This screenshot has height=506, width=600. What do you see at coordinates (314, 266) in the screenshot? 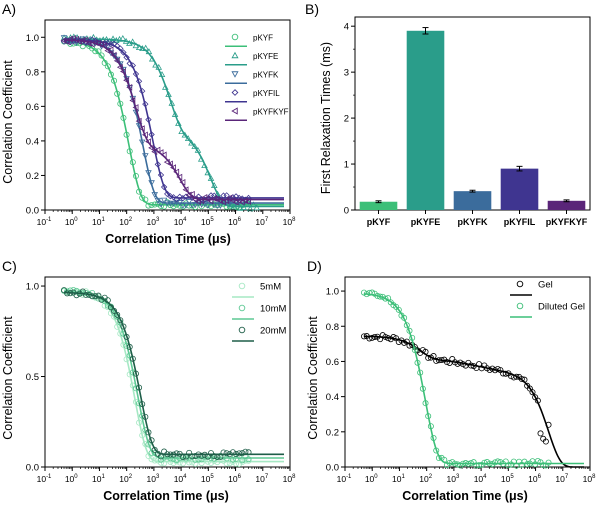
I see `panel-d-label: D)` at bounding box center [314, 266].